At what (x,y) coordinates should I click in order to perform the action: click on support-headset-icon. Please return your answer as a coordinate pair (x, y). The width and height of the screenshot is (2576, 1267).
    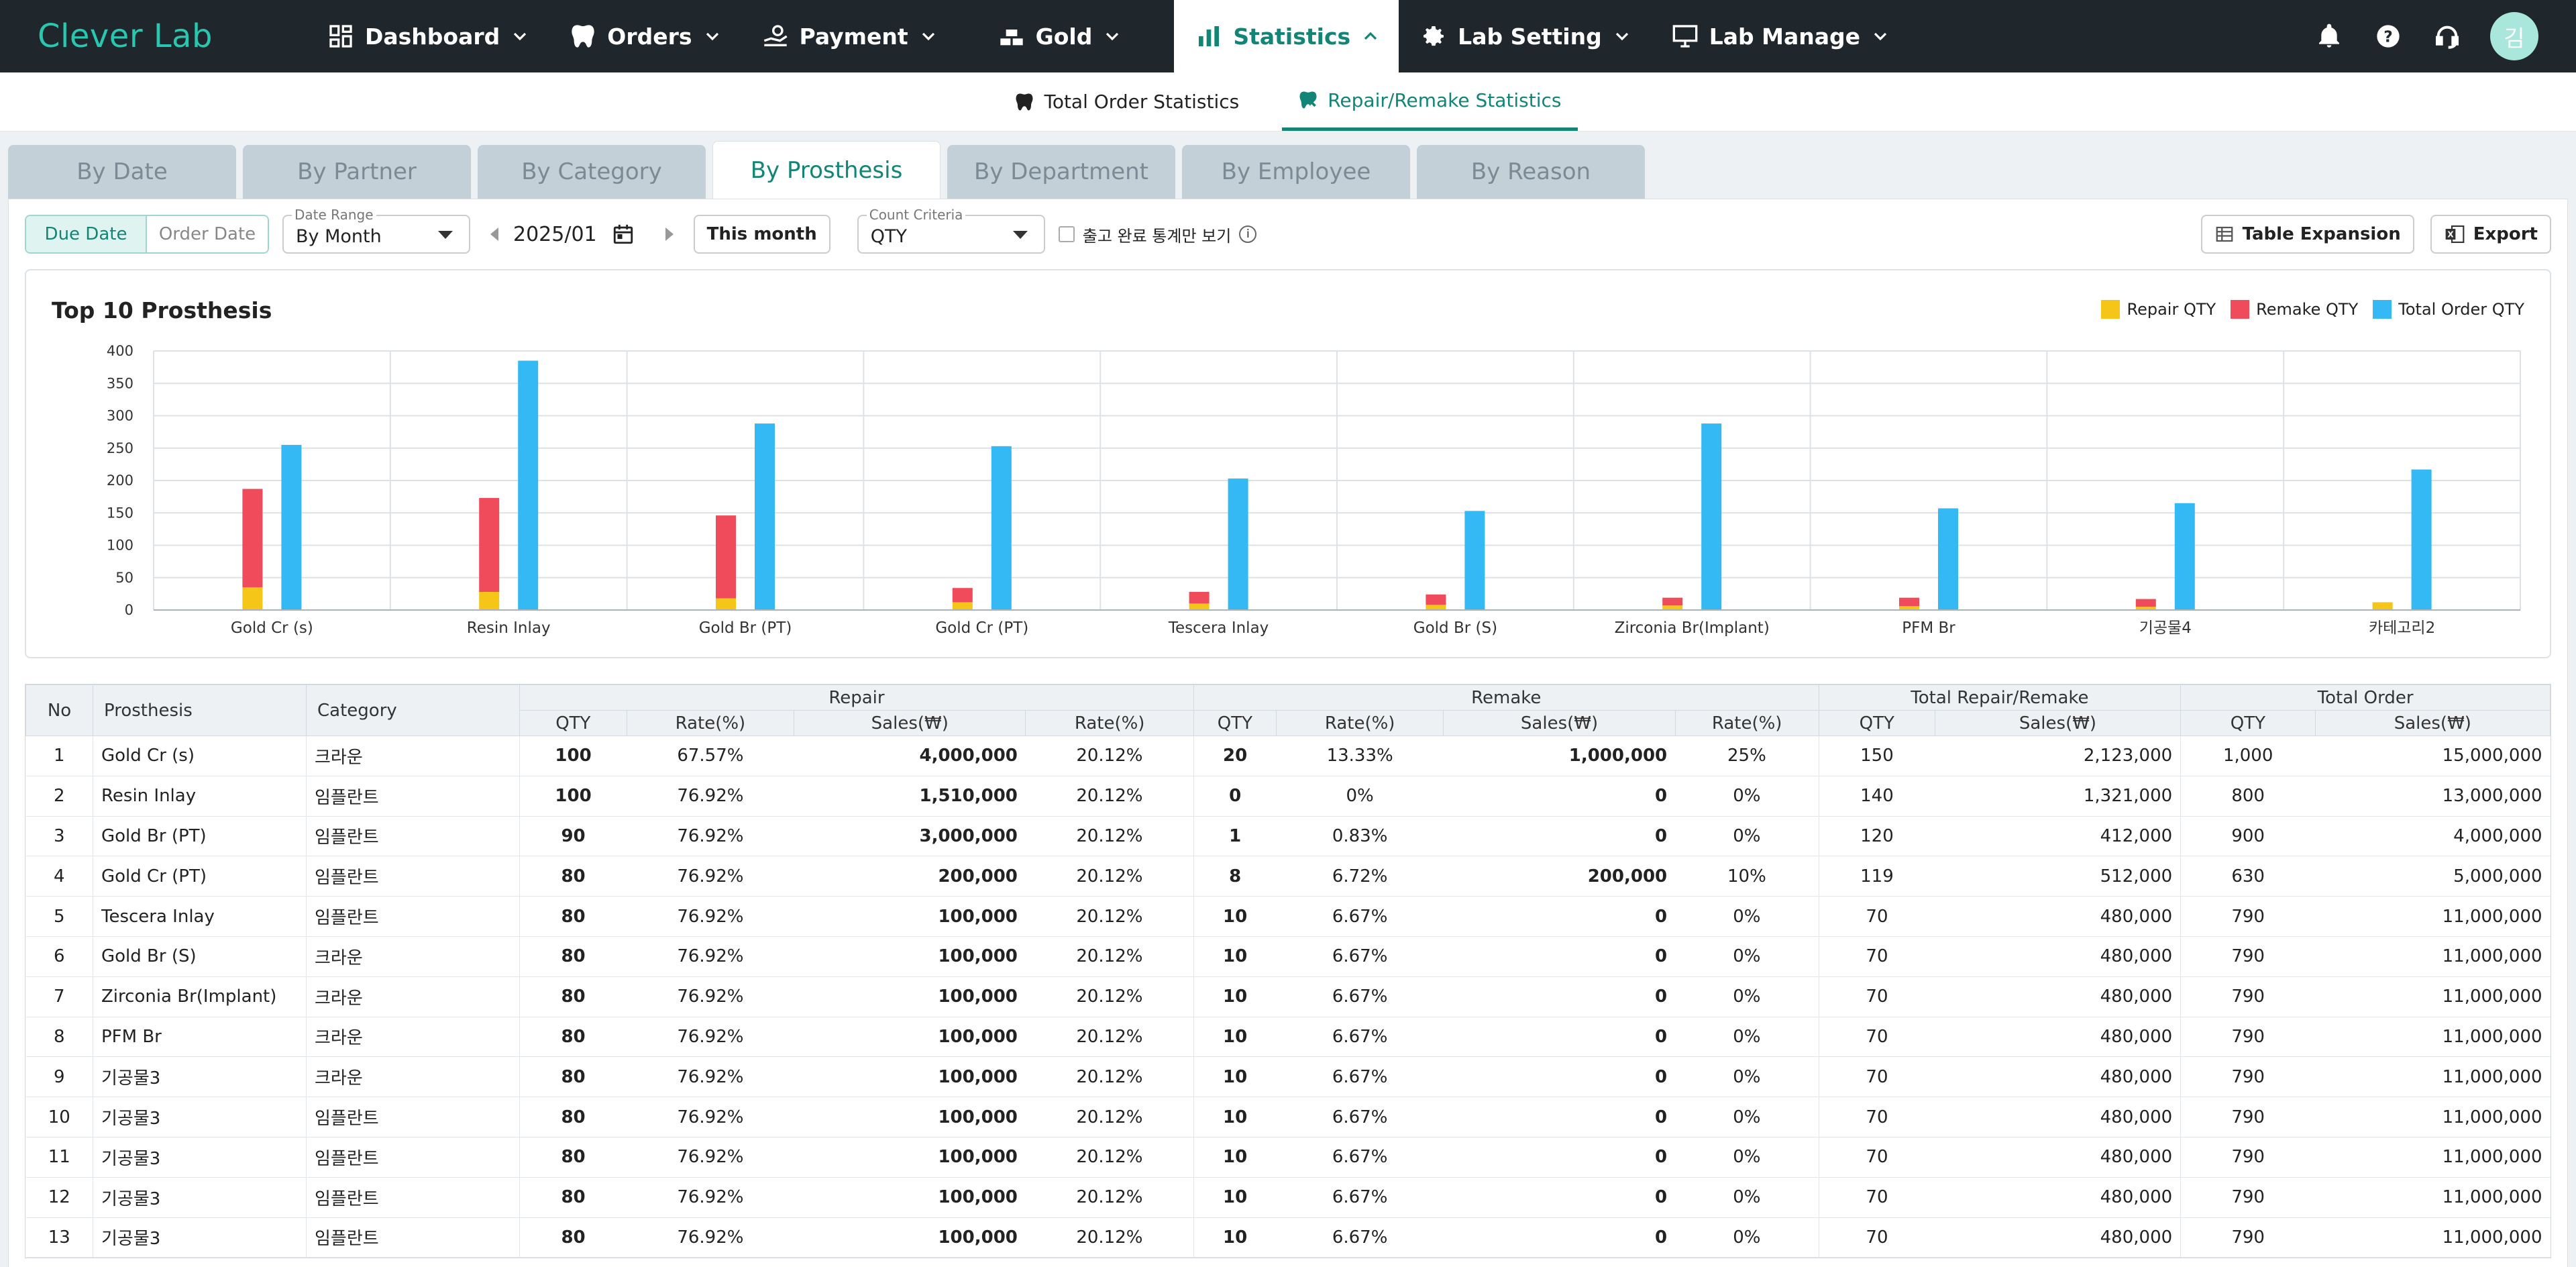
    Looking at the image, I should click on (2447, 36).